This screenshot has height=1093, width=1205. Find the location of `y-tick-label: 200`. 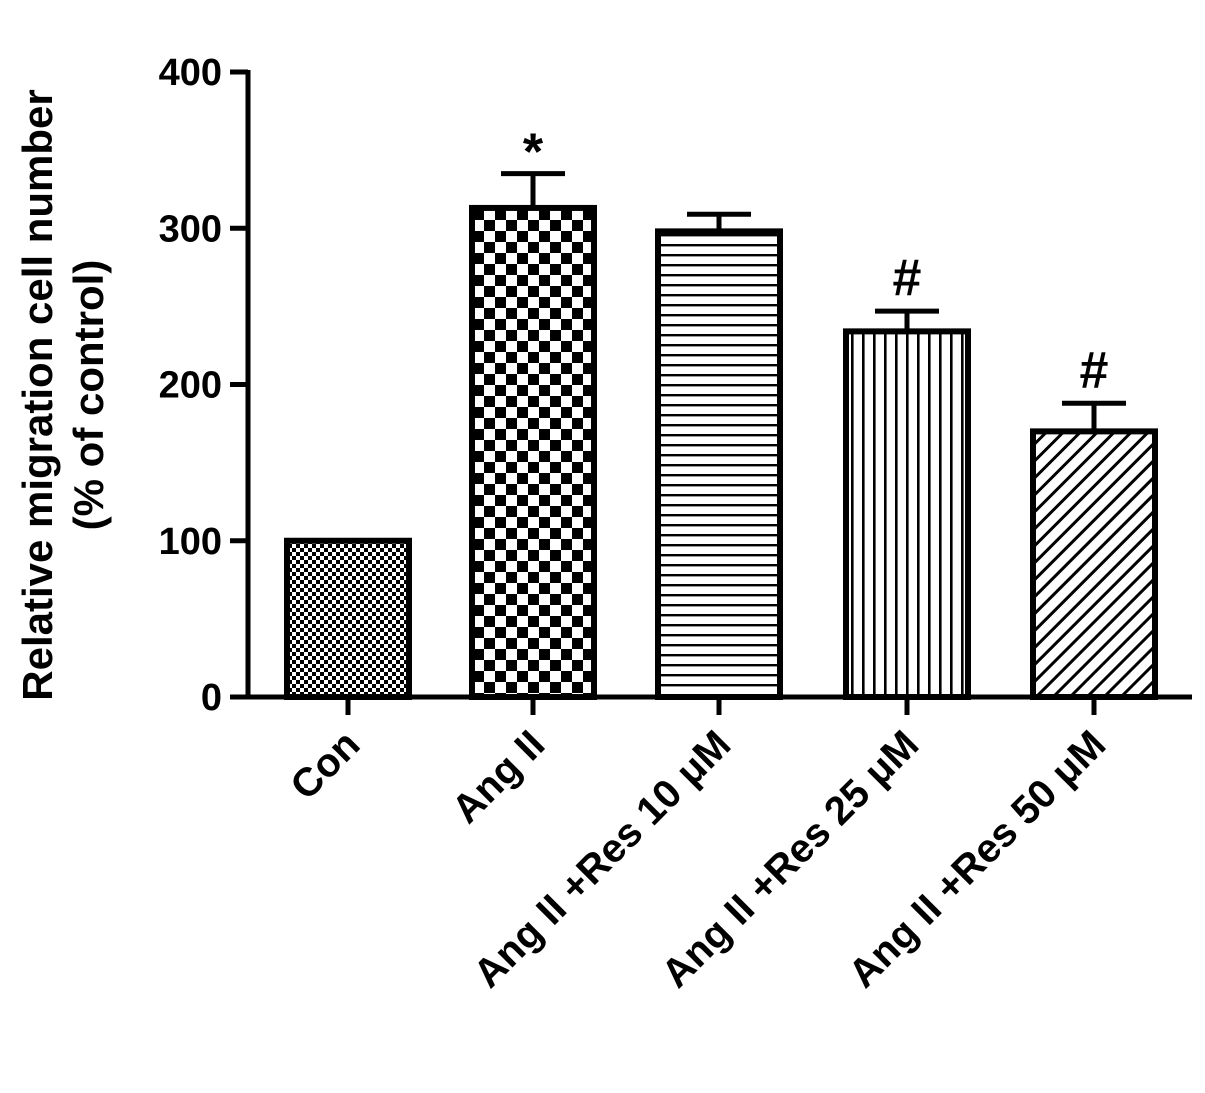

y-tick-label: 200 is located at coordinates (190, 386).